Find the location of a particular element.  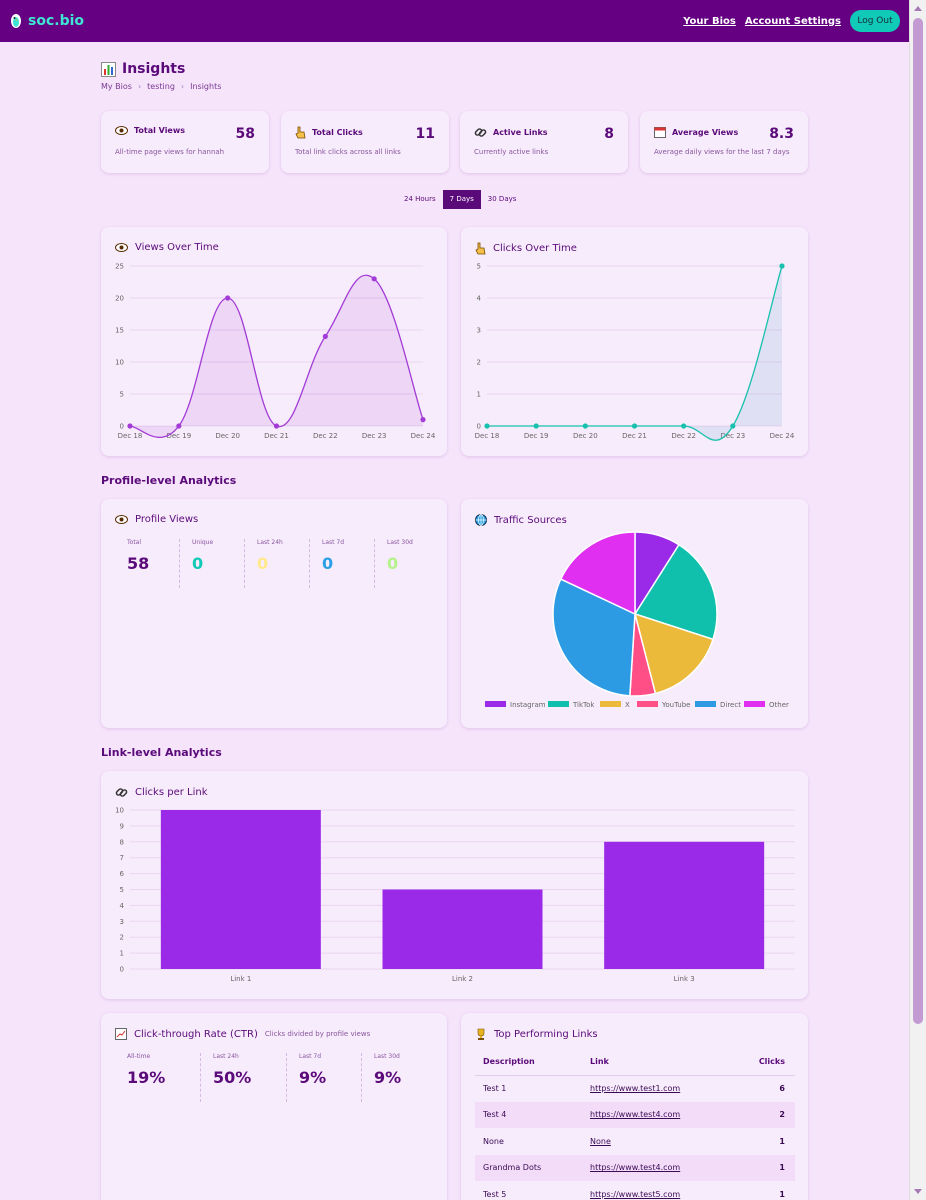

table-row: Test 5 https://www.test5.com 1 is located at coordinates (635, 1190).